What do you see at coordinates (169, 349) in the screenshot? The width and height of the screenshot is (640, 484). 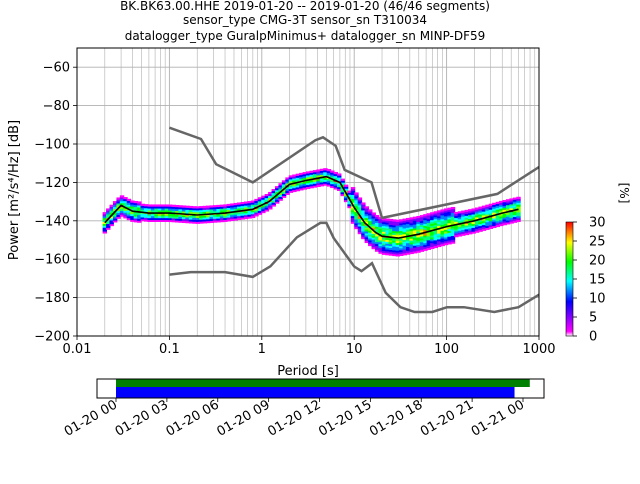 I see `x-tick-label: 0.1` at bounding box center [169, 349].